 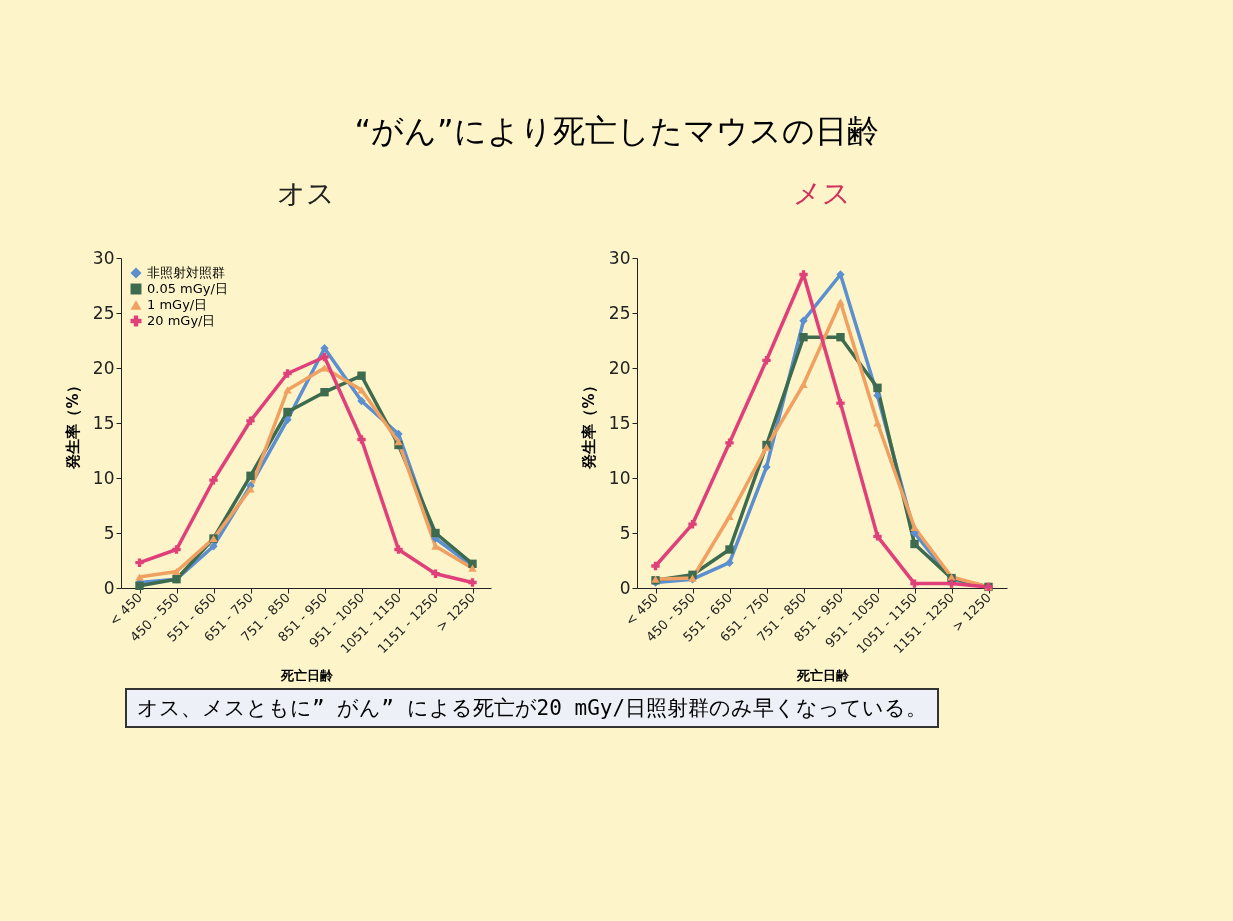 I want to click on legend-label: 非照射対照群, so click(x=186, y=272).